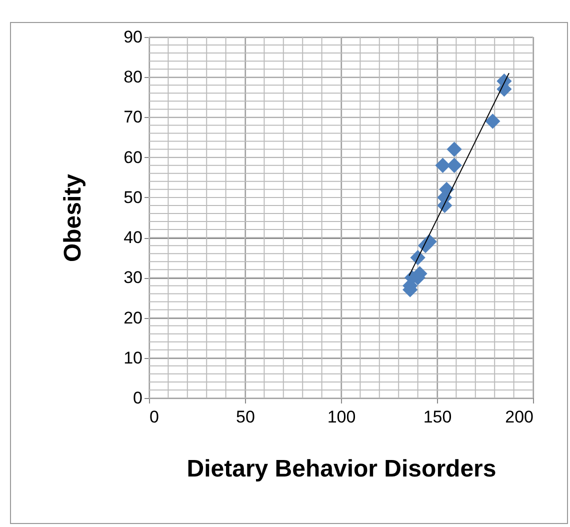 This screenshot has height=527, width=570. Describe the element at coordinates (154, 417) in the screenshot. I see `x-tick-label: 0` at that location.